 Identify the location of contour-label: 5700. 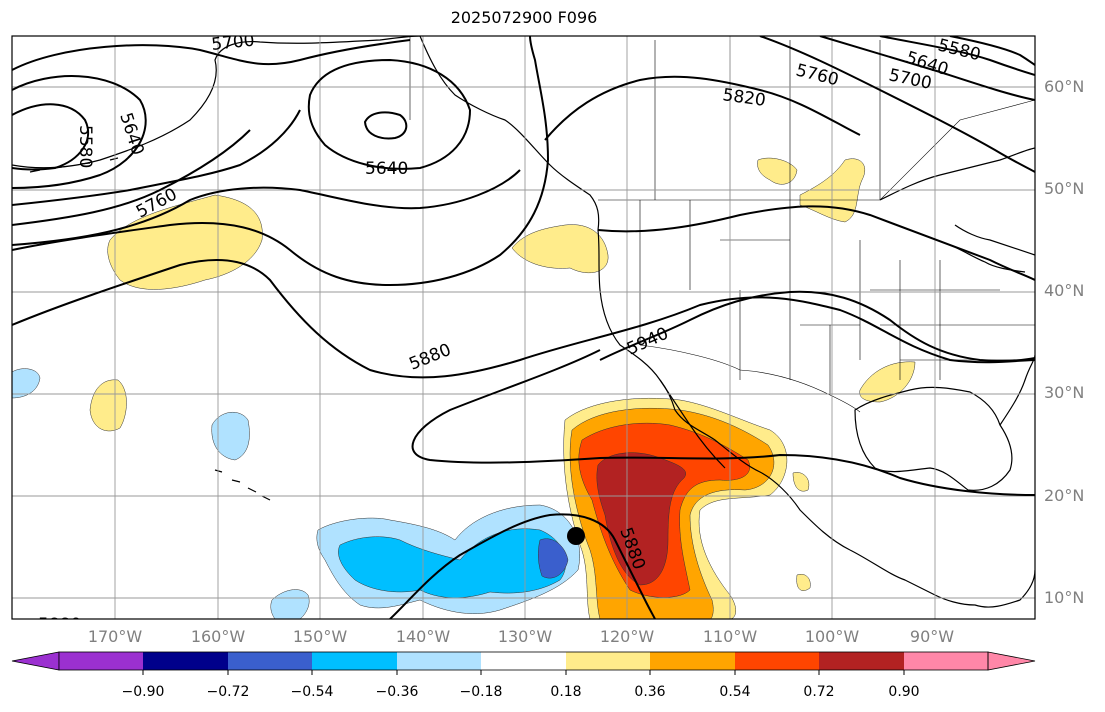
(232, 43).